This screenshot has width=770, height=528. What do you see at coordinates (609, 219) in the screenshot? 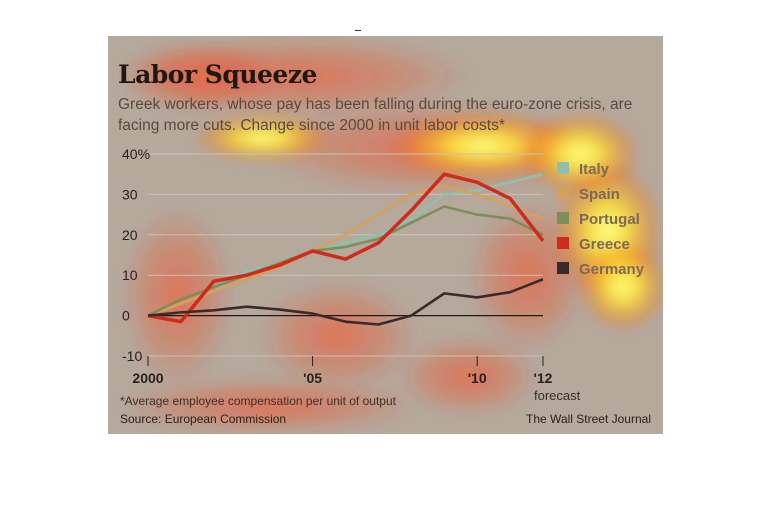
I see `legend-label-portugal: Portugal` at bounding box center [609, 219].